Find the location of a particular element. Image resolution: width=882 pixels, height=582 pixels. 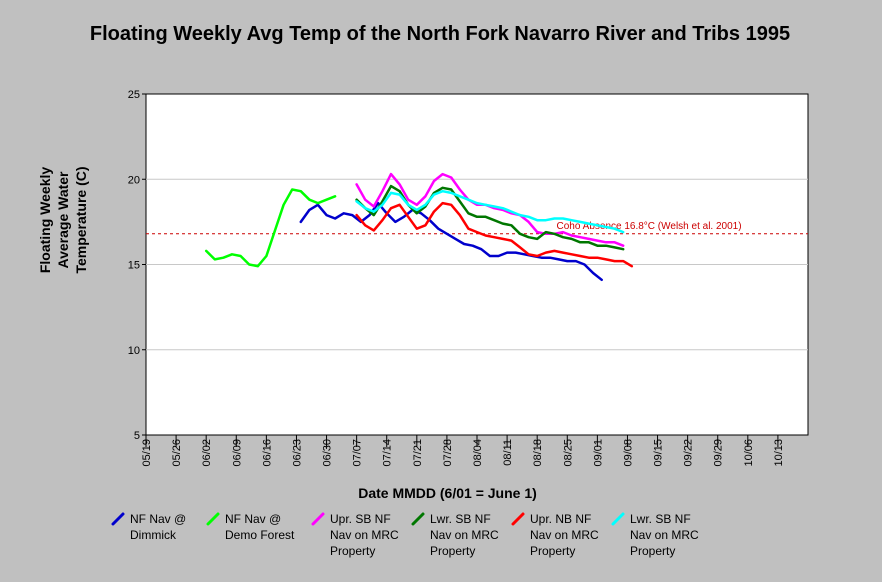

x-tick-label-06-16: 06/16 is located at coordinates (267, 453).